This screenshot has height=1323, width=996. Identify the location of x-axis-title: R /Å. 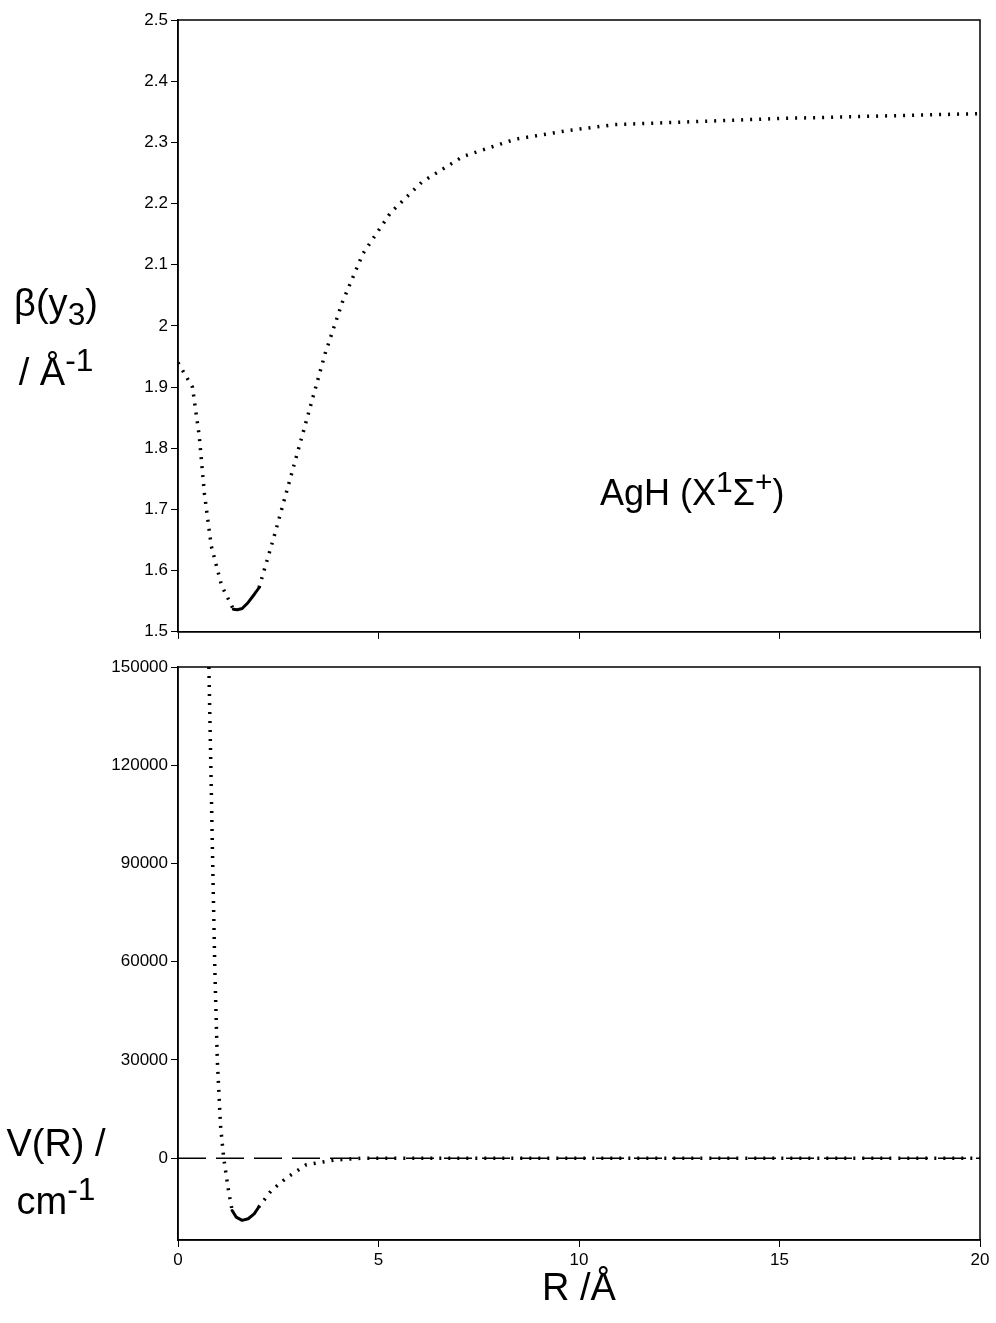
(579, 1287).